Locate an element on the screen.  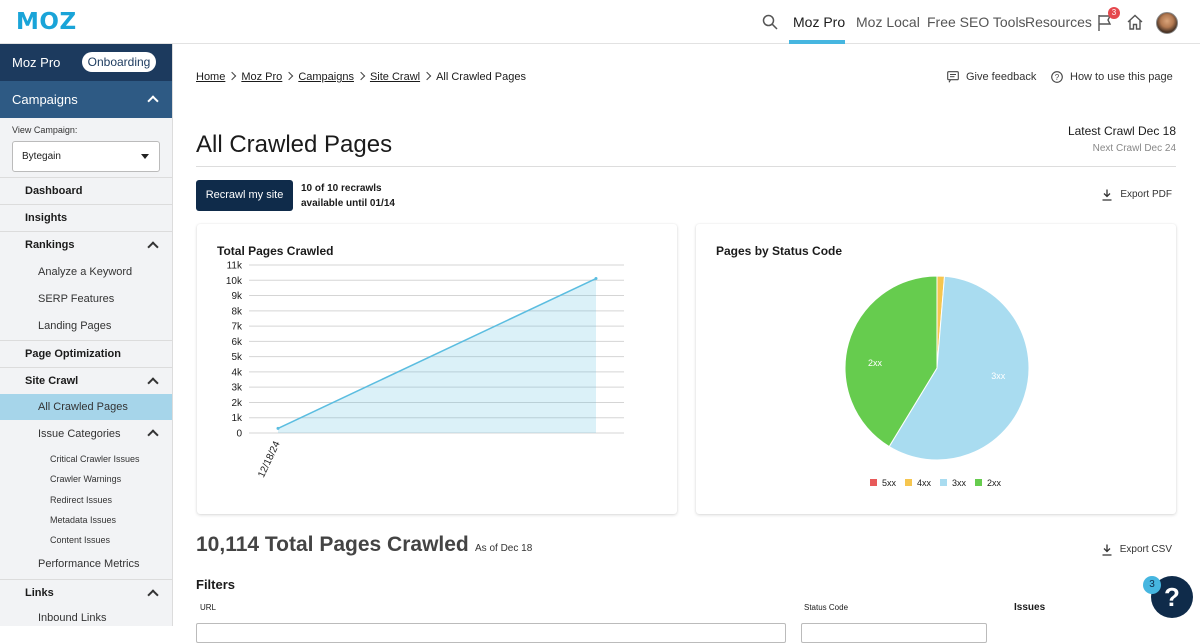
nav-moz-local: Moz Local is located at coordinates (888, 22).